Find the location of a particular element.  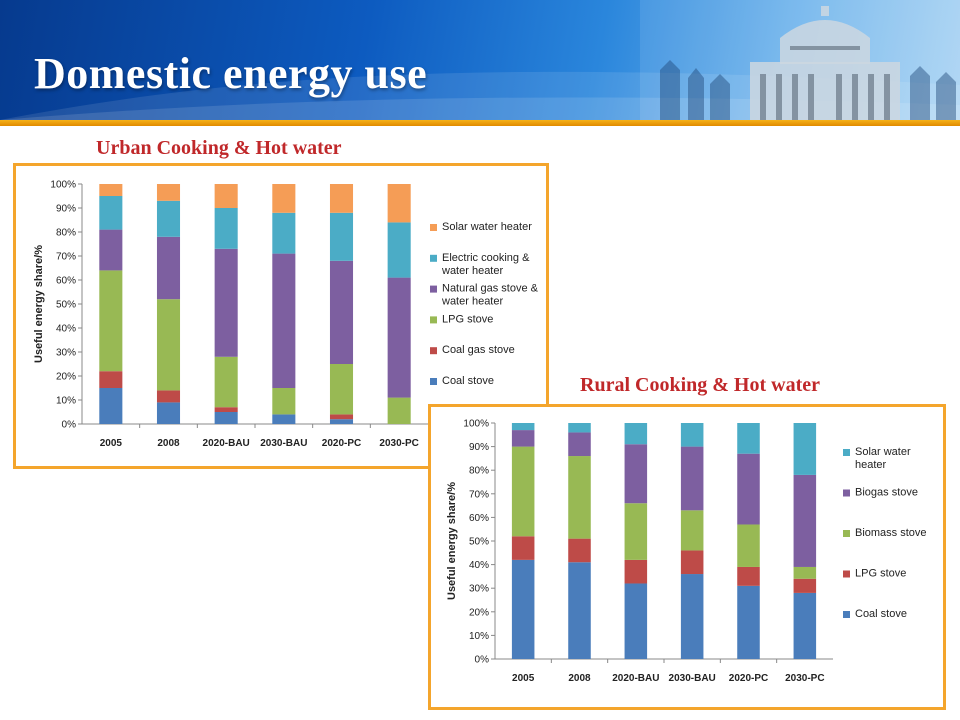

urban-category-label: 2030-BAU is located at coordinates (283, 443).